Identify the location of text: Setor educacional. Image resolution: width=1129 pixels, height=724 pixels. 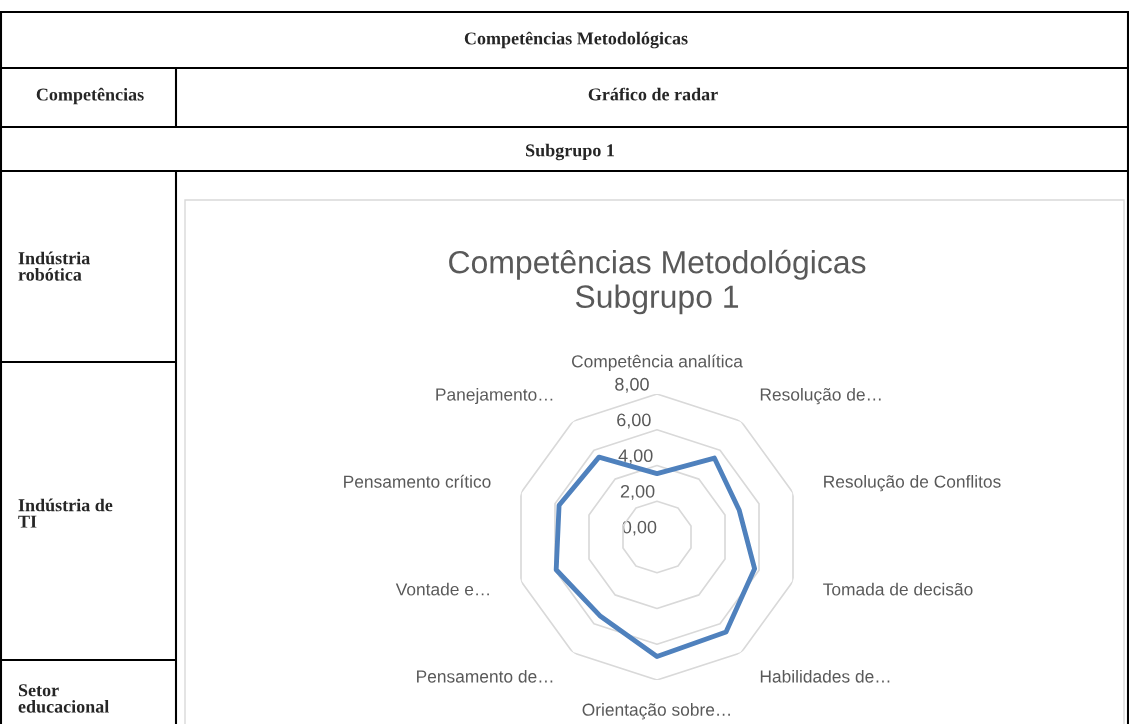
(63, 698).